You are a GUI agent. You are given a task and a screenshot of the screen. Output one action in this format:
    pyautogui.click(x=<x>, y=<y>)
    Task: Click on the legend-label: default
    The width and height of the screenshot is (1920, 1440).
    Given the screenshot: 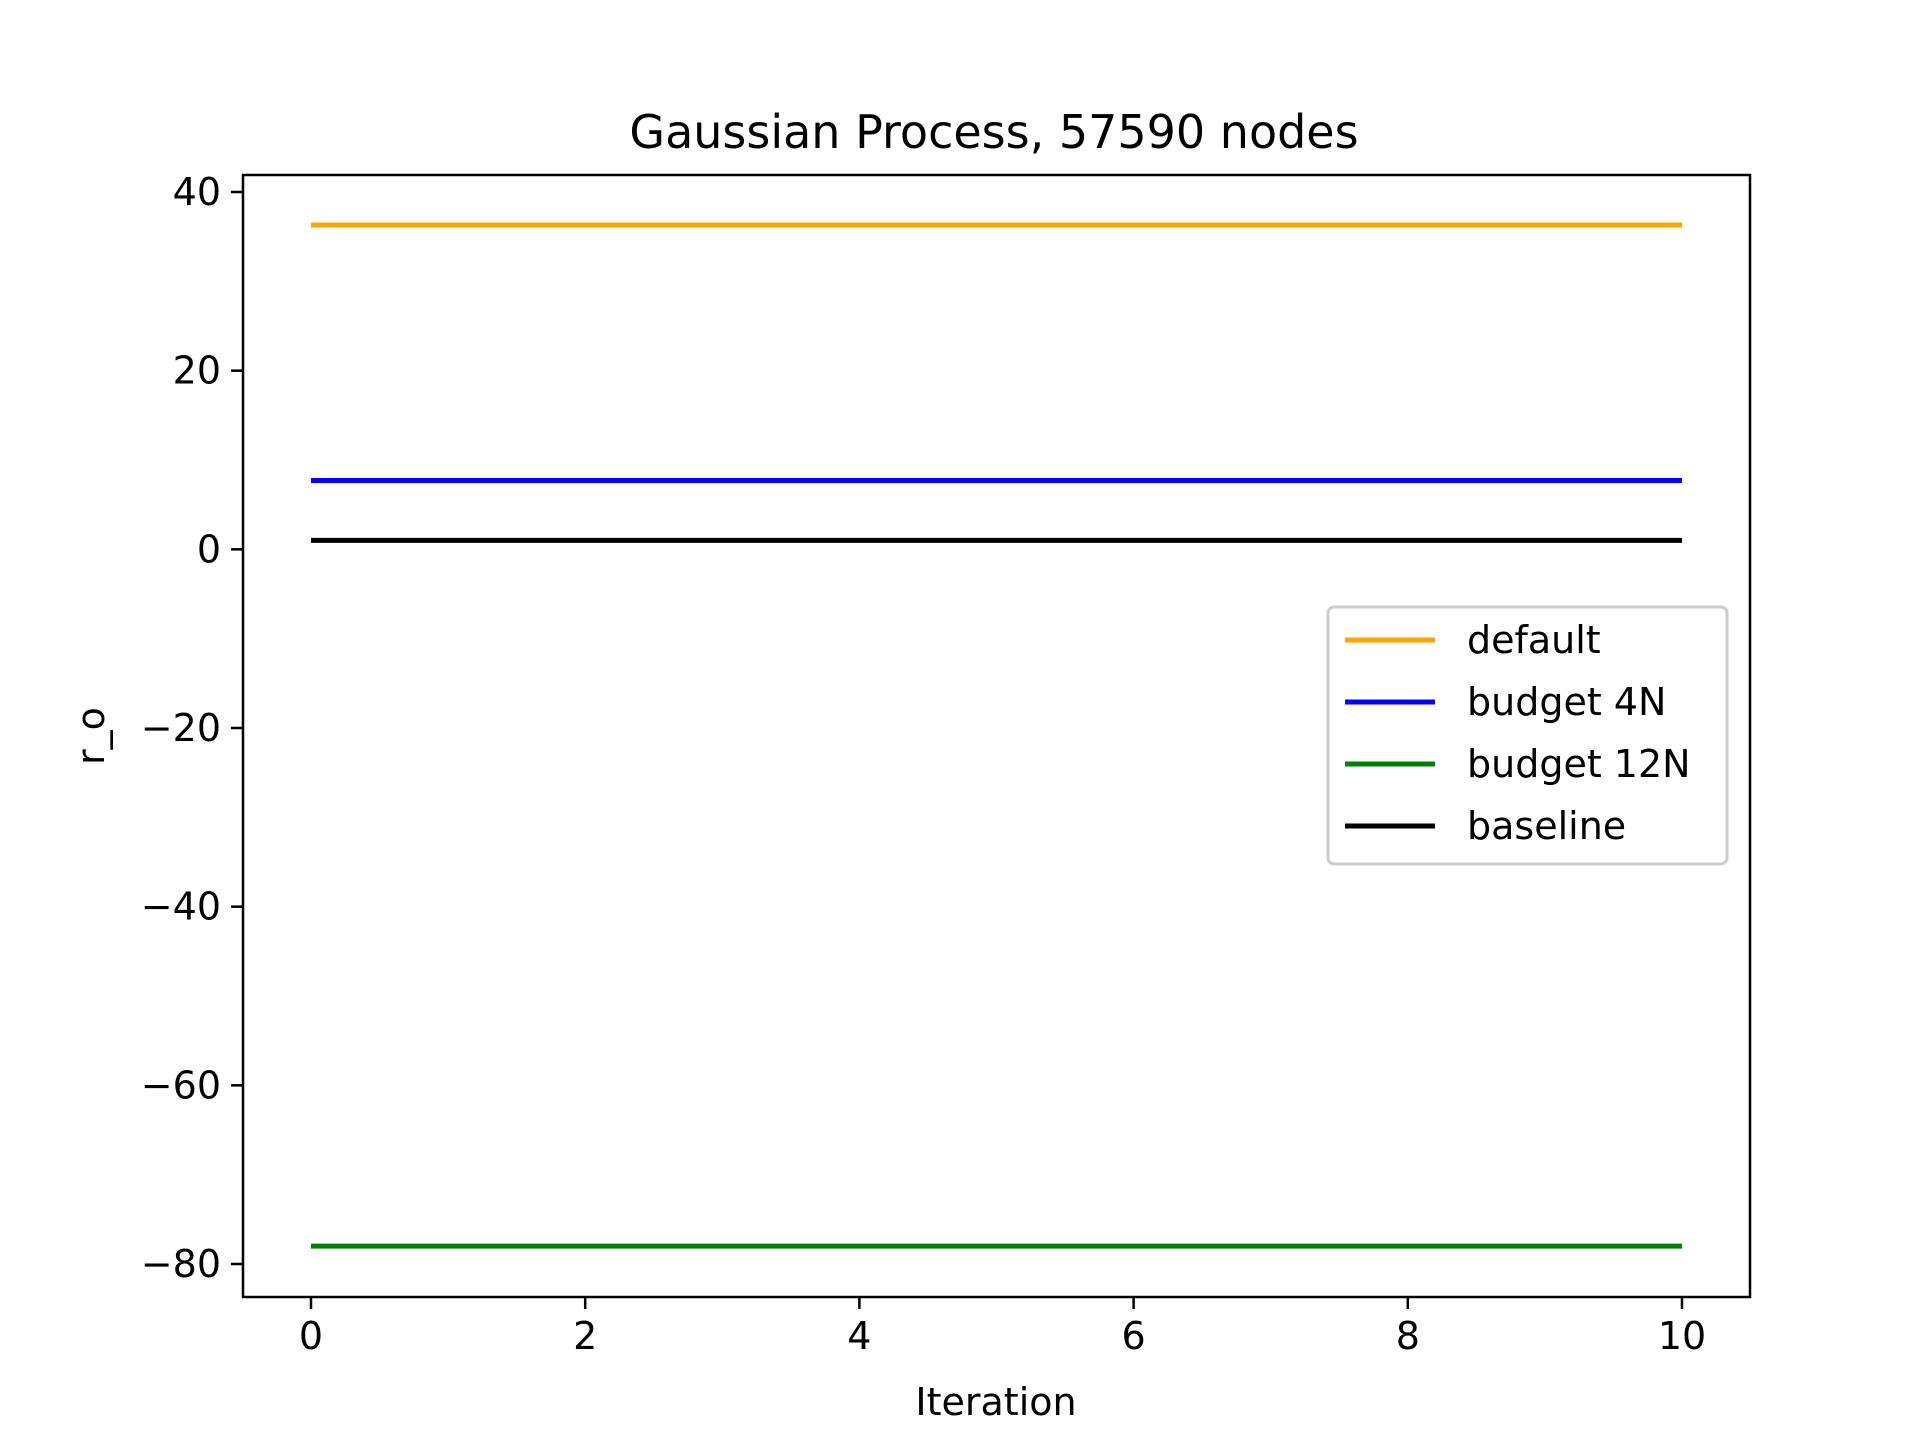 What is the action you would take?
    pyautogui.click(x=1534, y=640)
    